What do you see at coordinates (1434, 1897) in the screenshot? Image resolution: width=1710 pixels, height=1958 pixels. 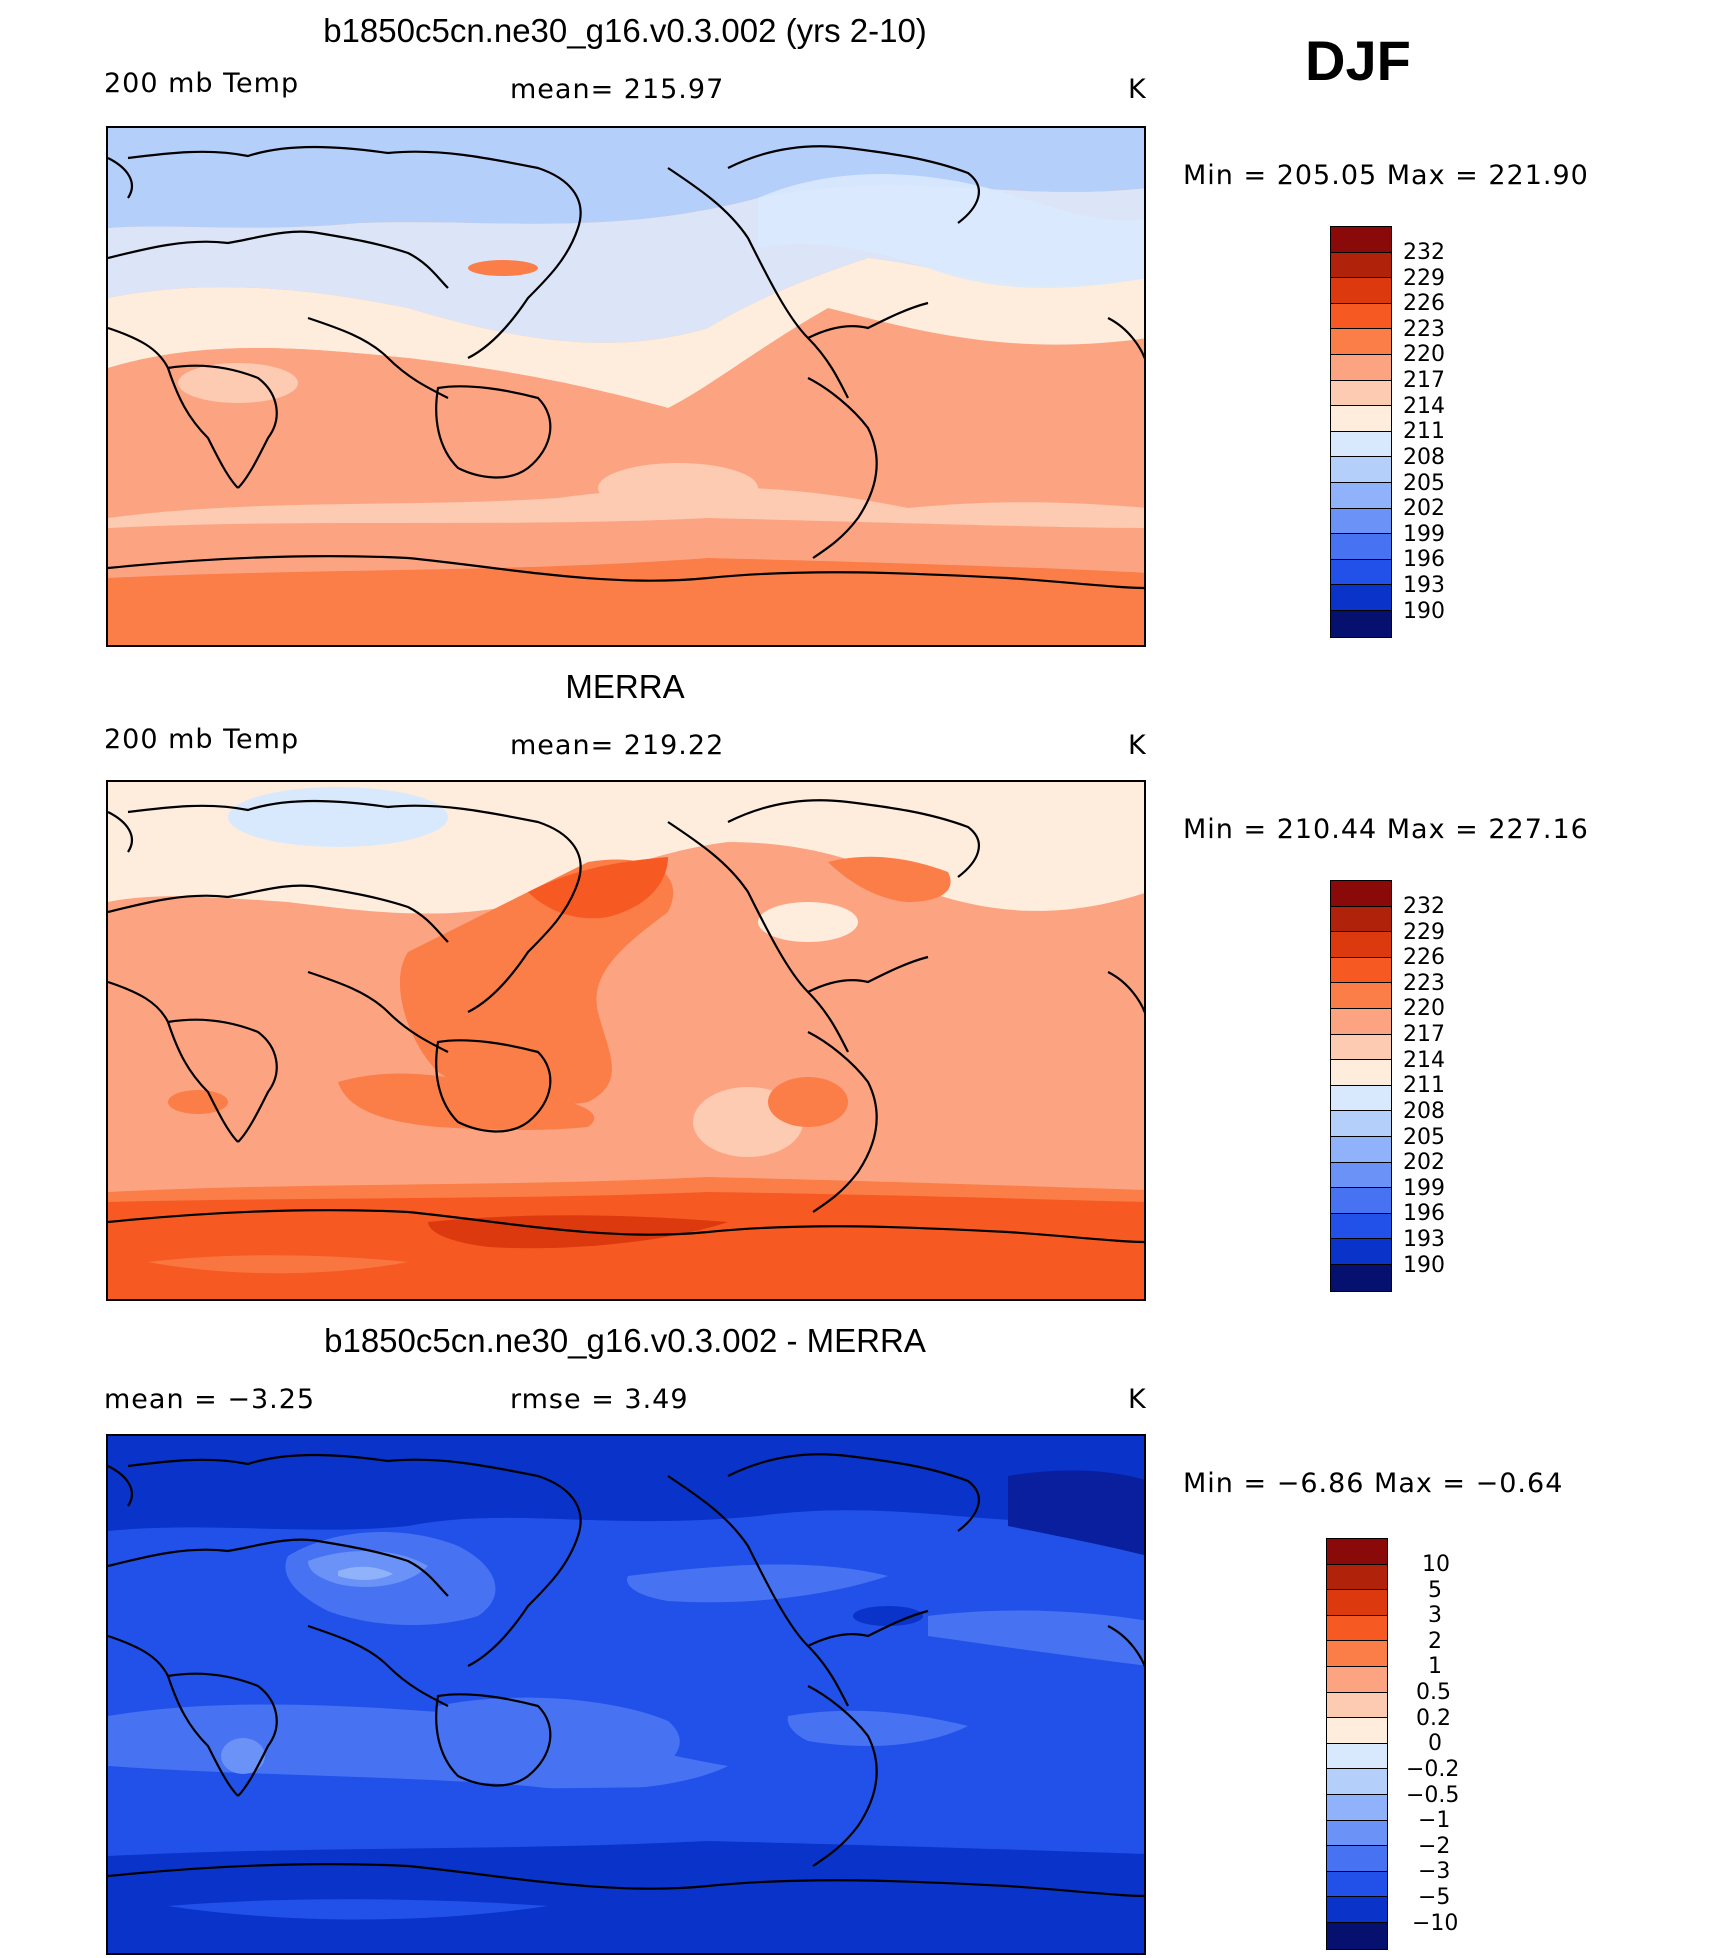 I see `colorbar-tick-label: −5` at bounding box center [1434, 1897].